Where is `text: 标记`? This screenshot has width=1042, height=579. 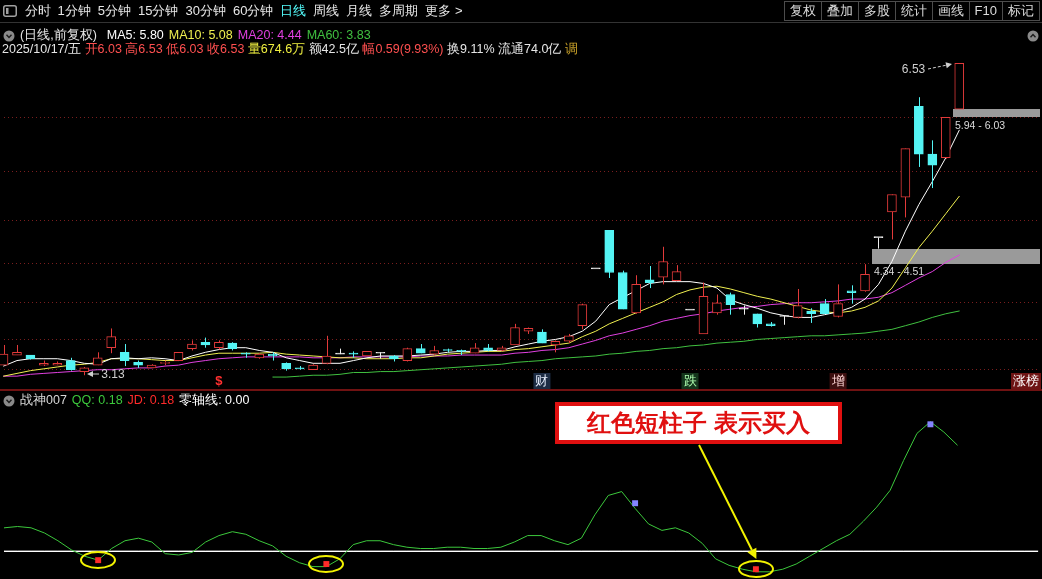
text: 标记 is located at coordinates (1021, 11).